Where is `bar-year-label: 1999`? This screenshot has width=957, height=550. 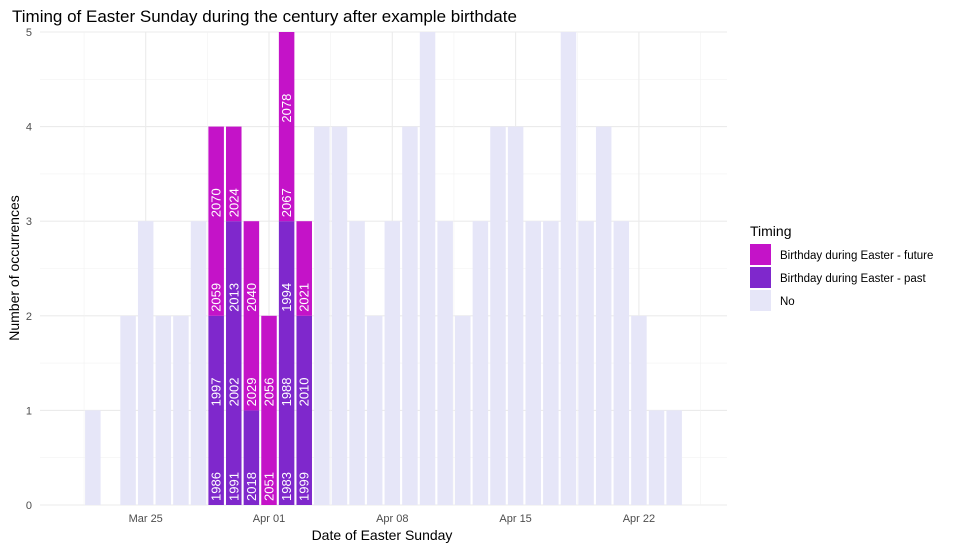
bar-year-label: 1999 is located at coordinates (304, 486).